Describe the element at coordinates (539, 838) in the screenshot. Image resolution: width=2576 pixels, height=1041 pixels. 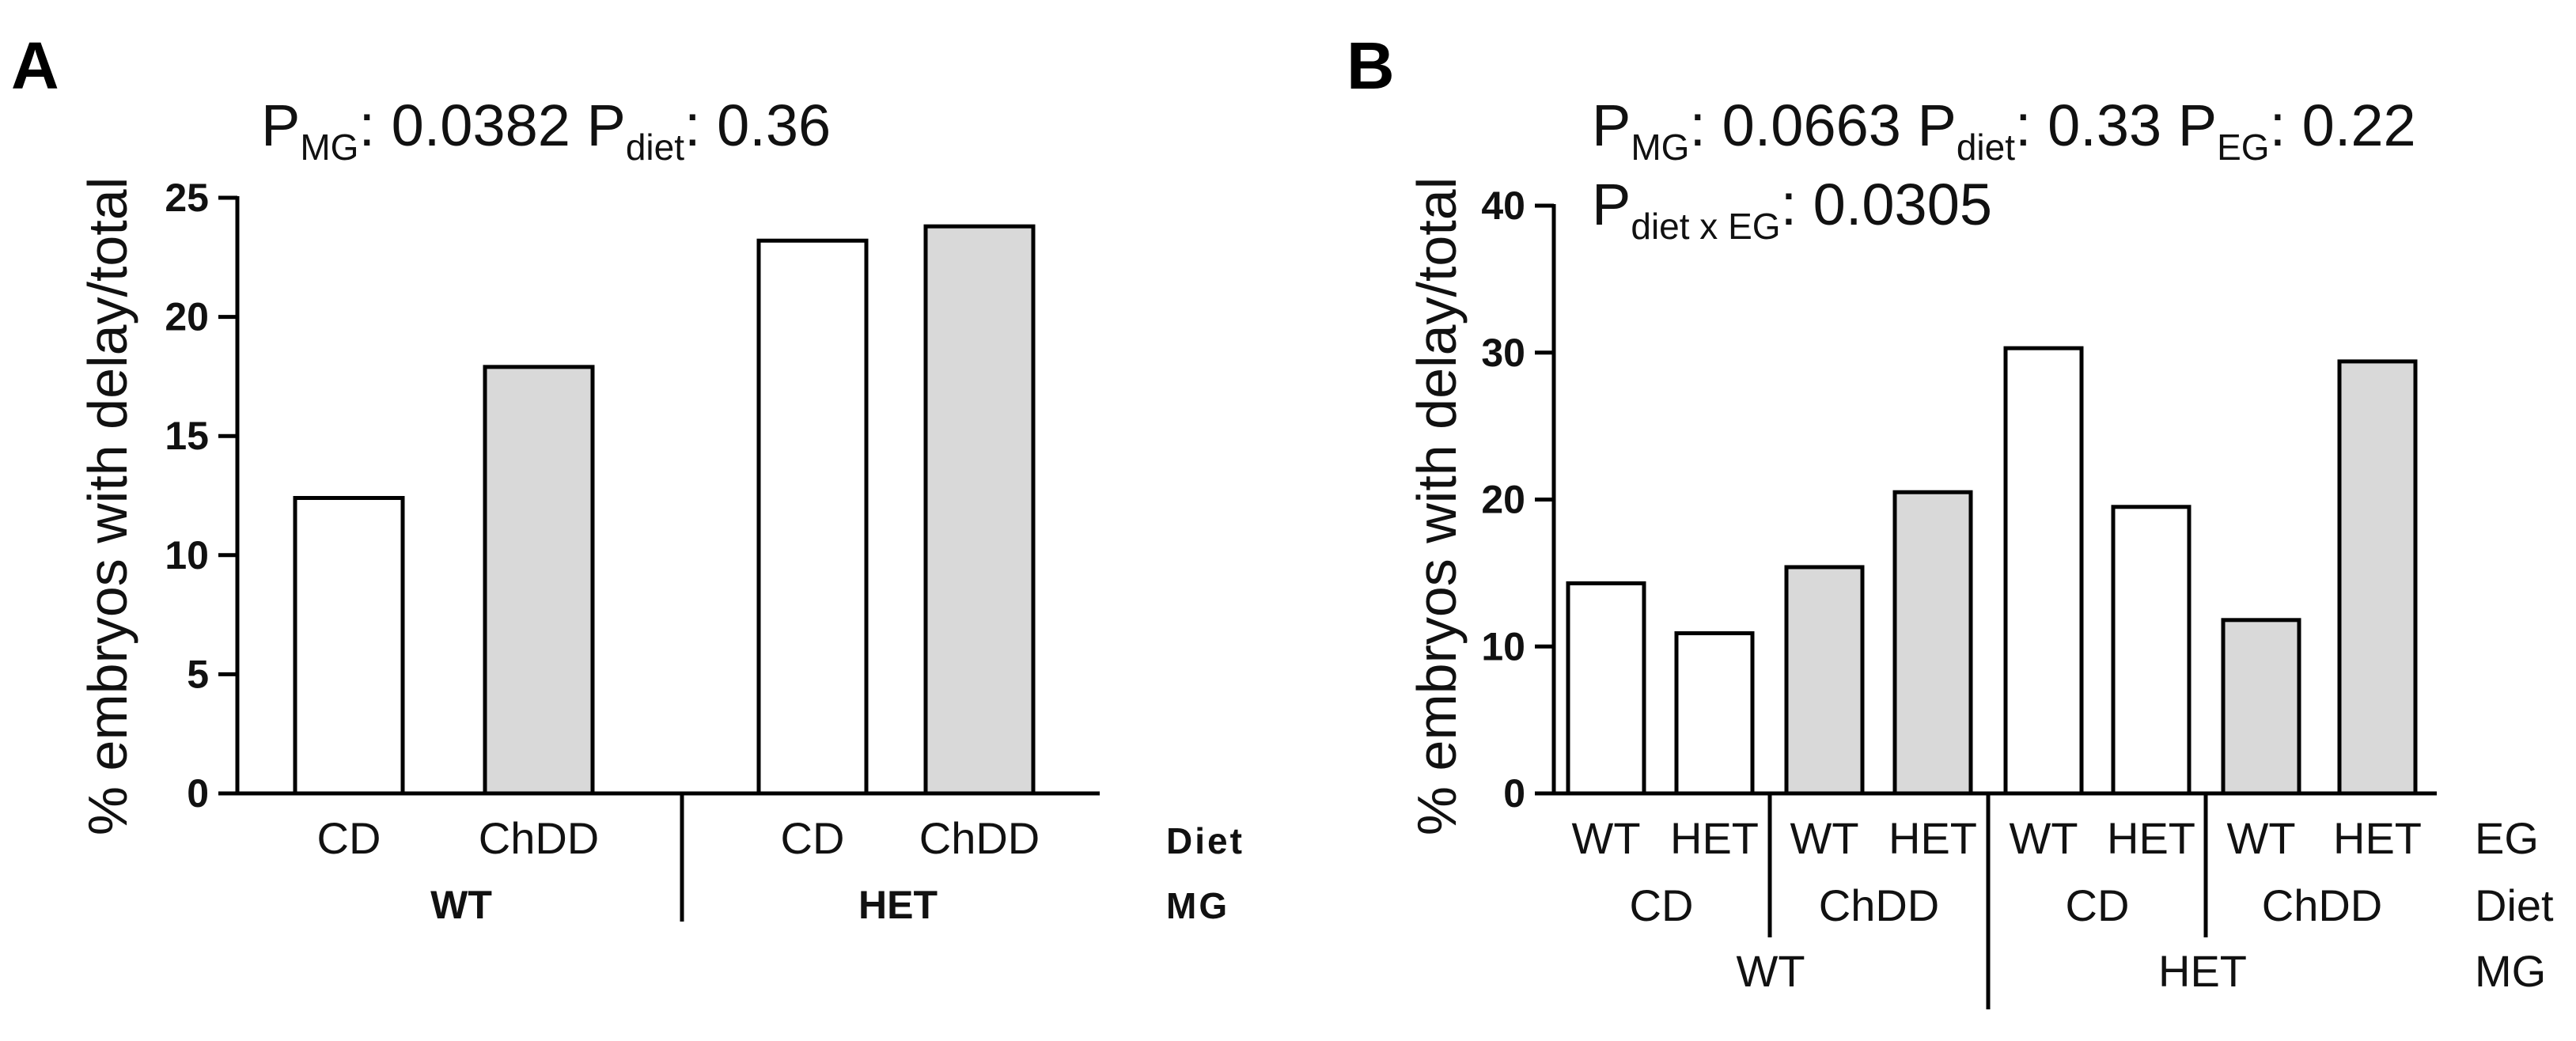
I see `panel-a-diet-label-2: ChDD` at that location.